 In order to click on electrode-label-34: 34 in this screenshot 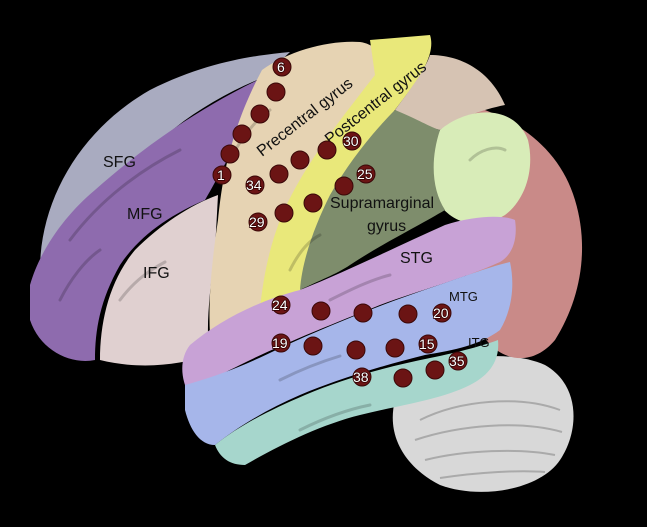, I will do `click(254, 185)`.